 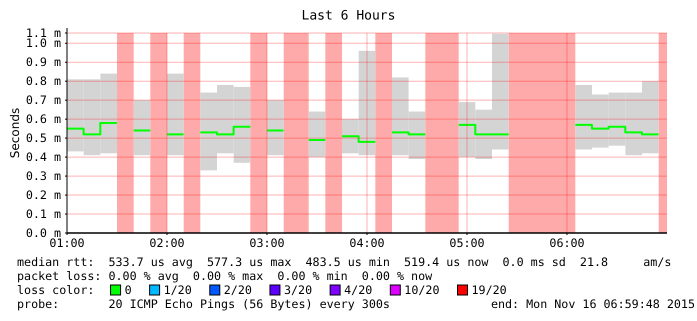 I want to click on x-tick-label: 04:00, so click(x=367, y=243).